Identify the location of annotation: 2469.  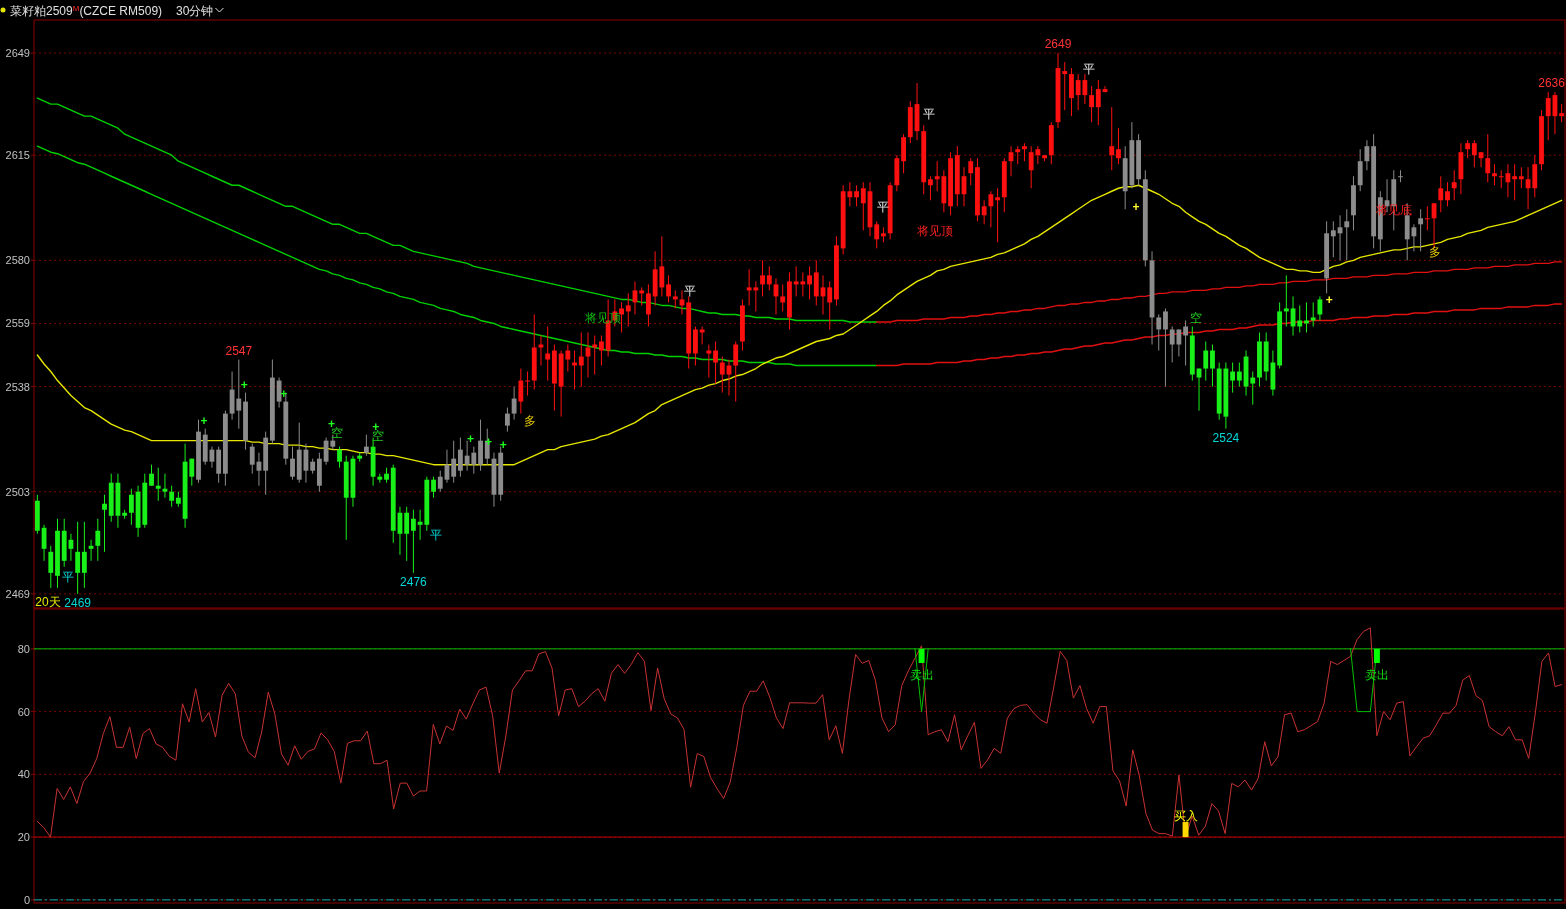
(78, 602).